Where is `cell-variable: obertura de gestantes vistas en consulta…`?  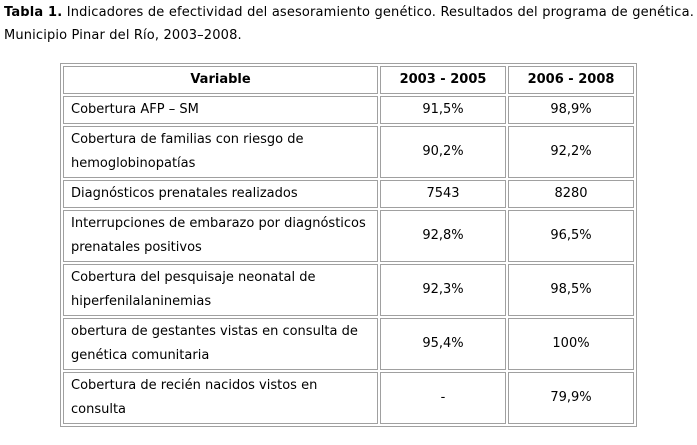 cell-variable: obertura de gestantes vistas en consulta… is located at coordinates (220, 344).